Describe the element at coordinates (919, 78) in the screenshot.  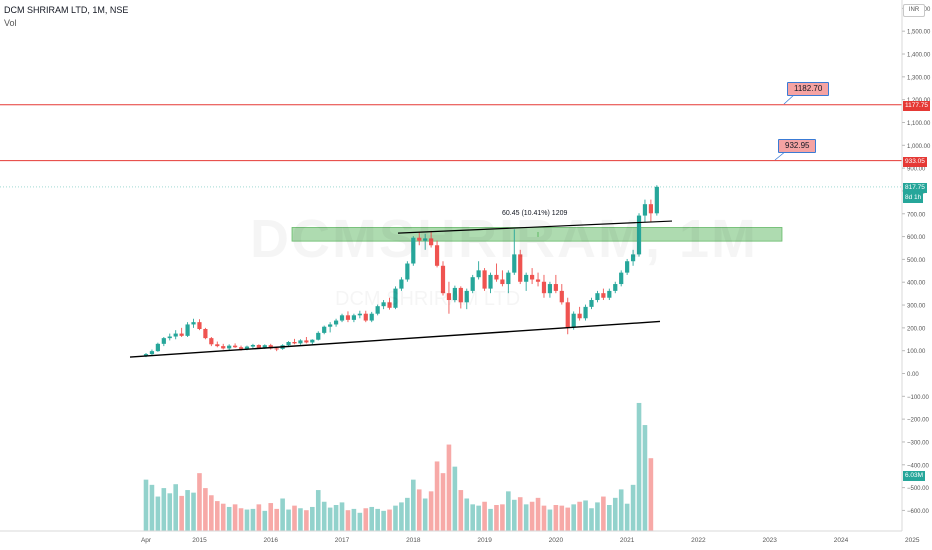
I see `price-tick-label: 1,300.00` at that location.